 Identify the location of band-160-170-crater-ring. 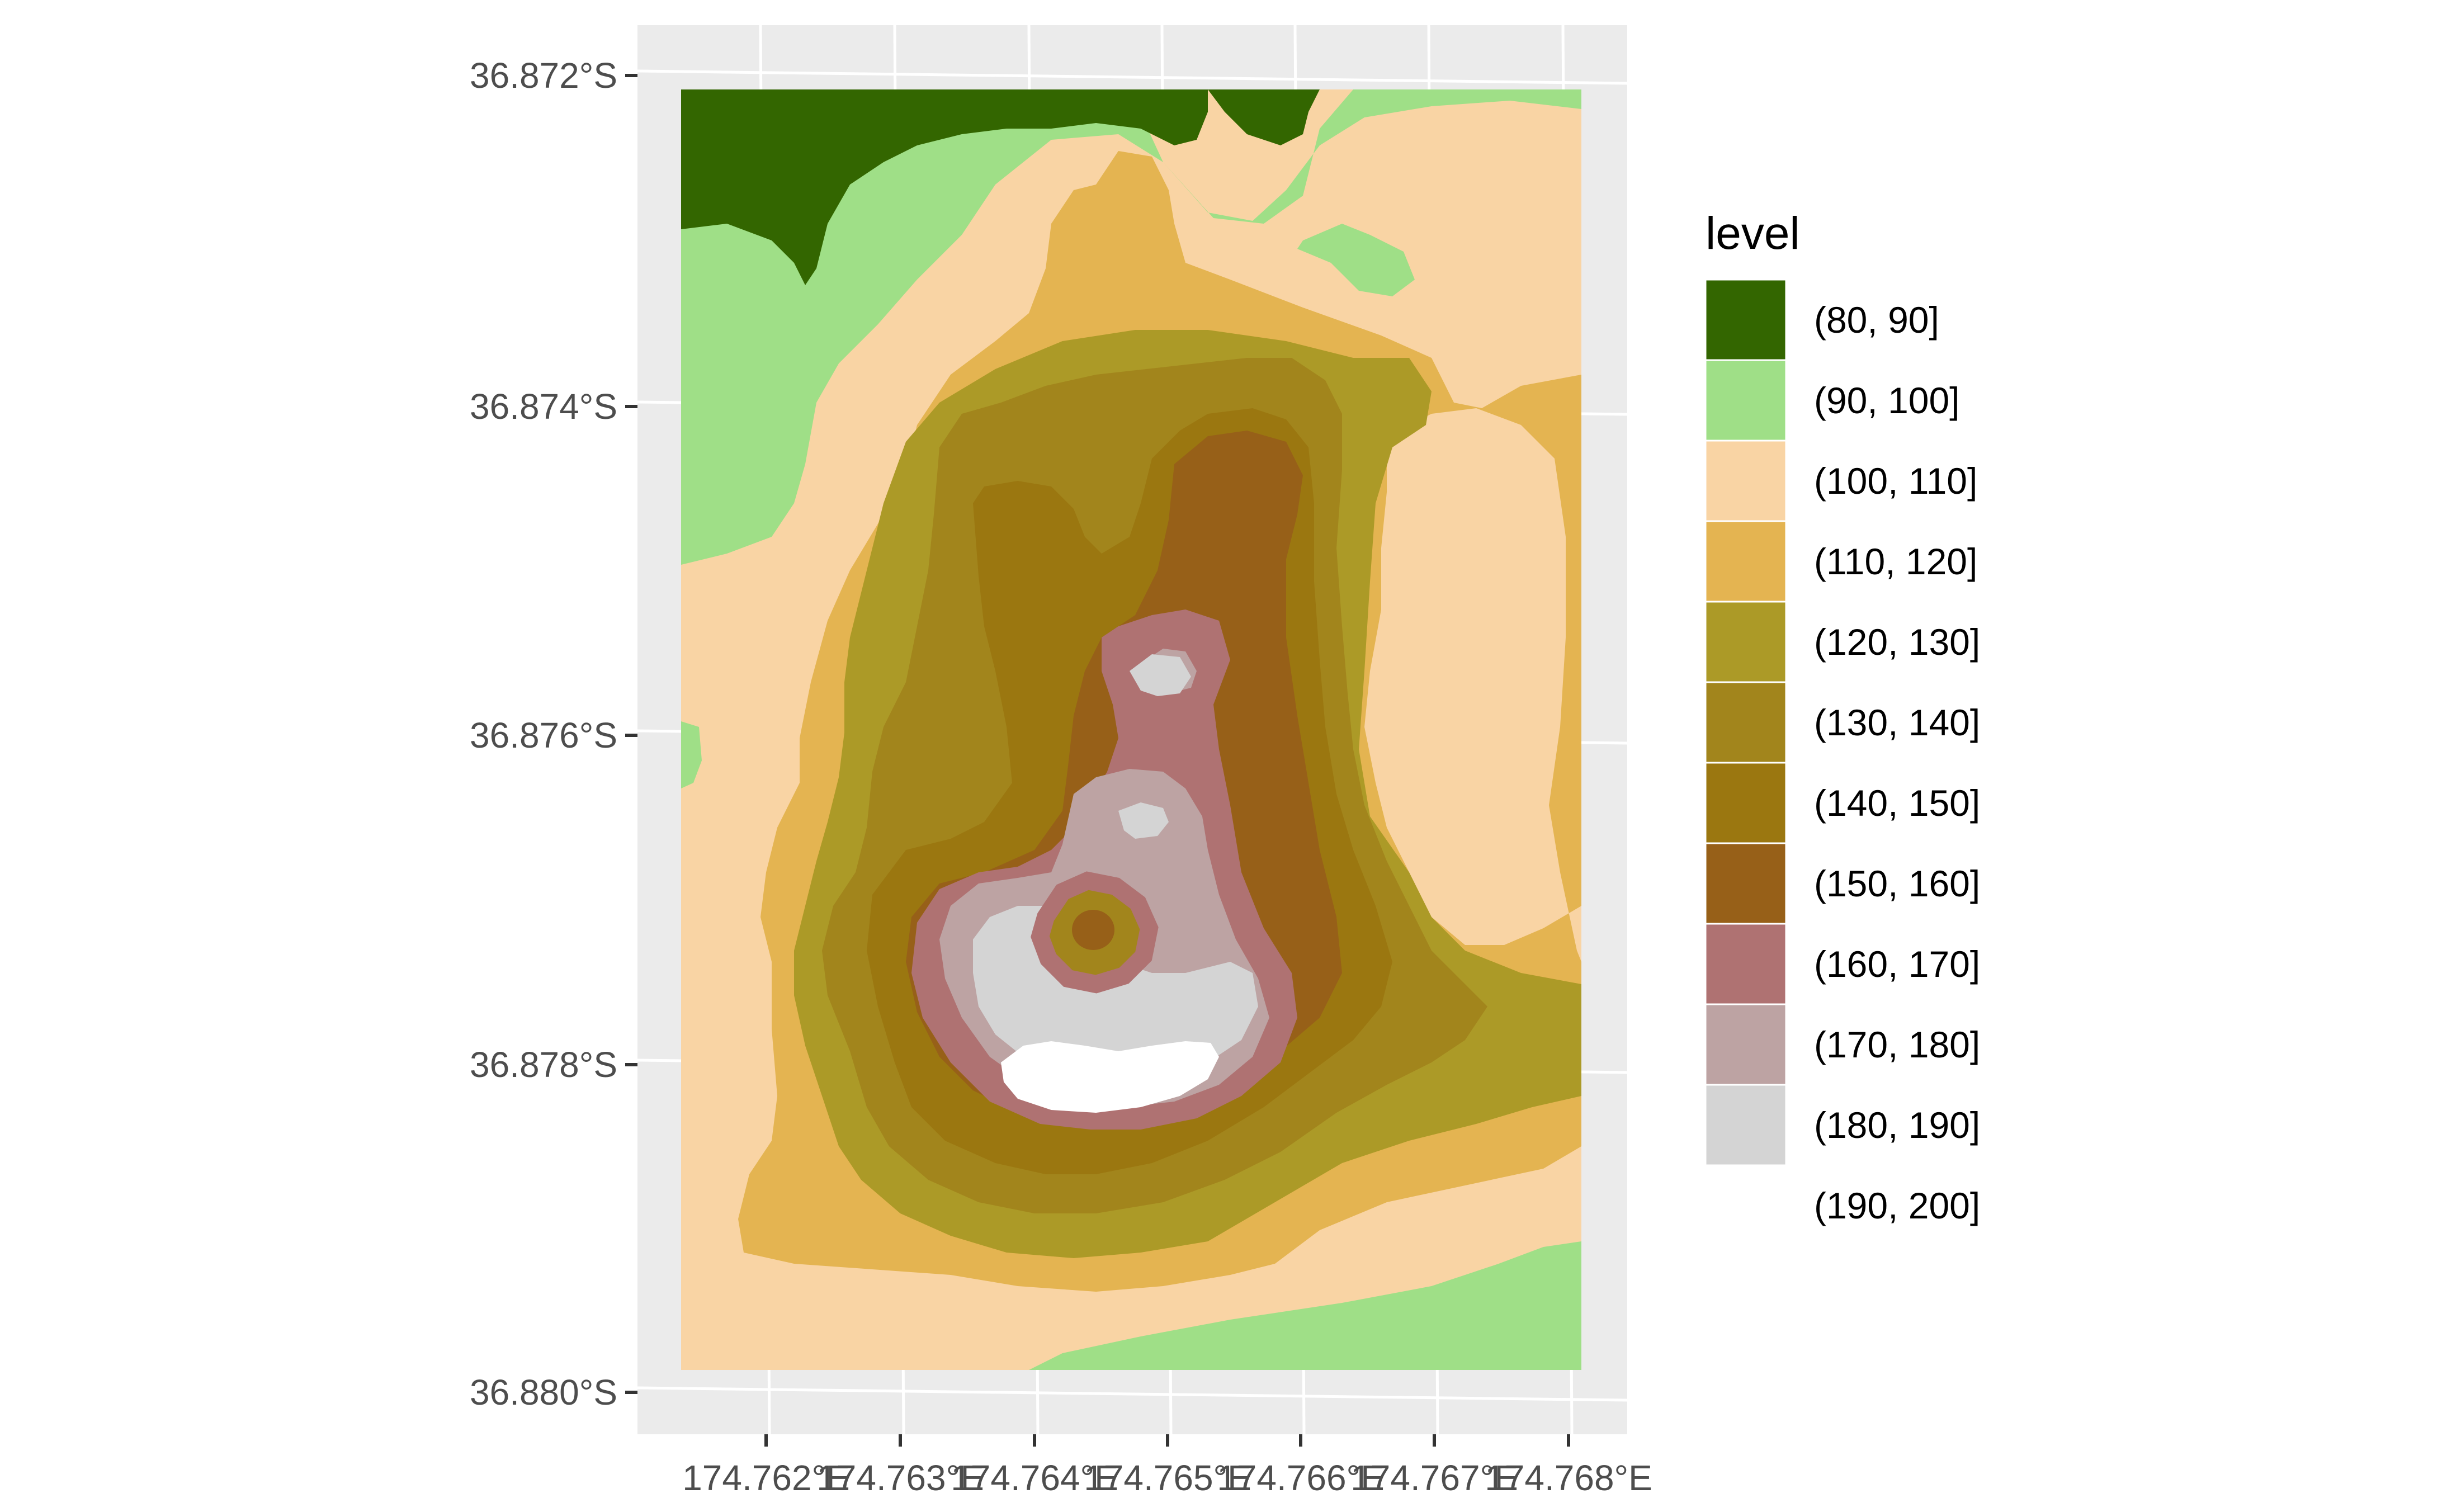
(1095, 932).